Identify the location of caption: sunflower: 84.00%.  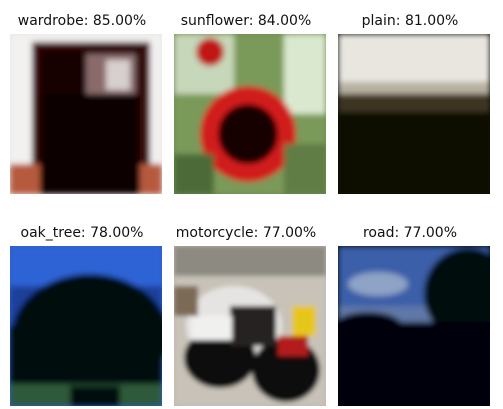
(246, 21).